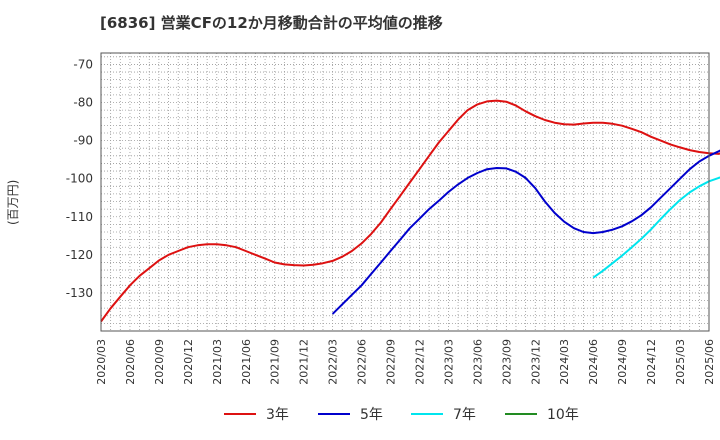 This screenshot has height=440, width=720. Describe the element at coordinates (275, 362) in the screenshot. I see `x-tick-label: 2021/09` at that location.